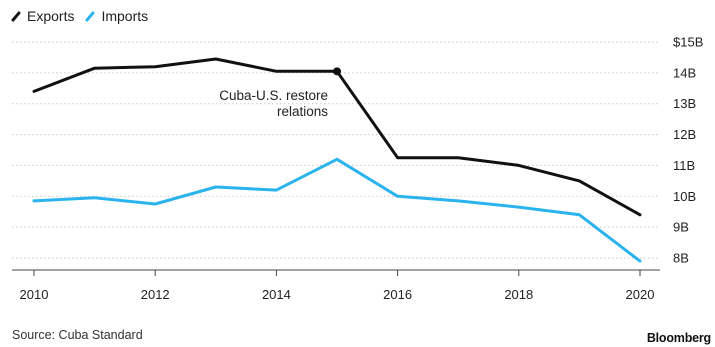  What do you see at coordinates (640, 294) in the screenshot?
I see `x-tick-label-5: 2020` at bounding box center [640, 294].